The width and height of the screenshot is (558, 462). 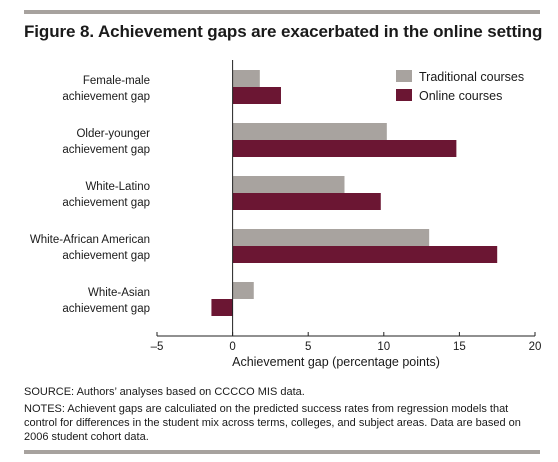 I want to click on legend-label: Traditional courses, so click(x=471, y=77).